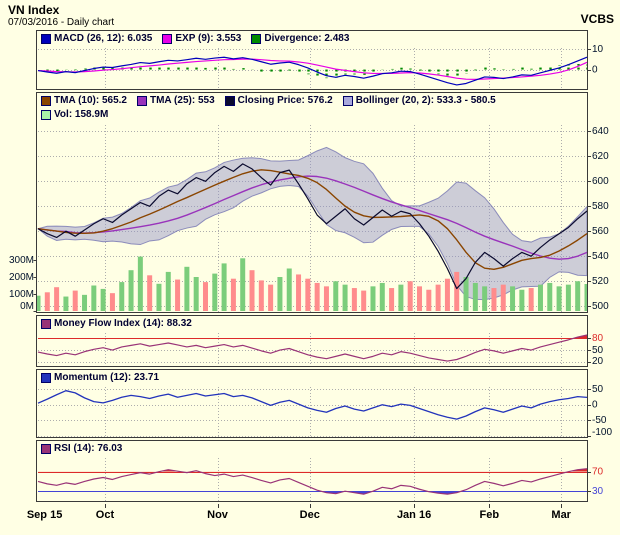 The height and width of the screenshot is (535, 620). I want to click on close-swatch-icon, so click(229, 100).